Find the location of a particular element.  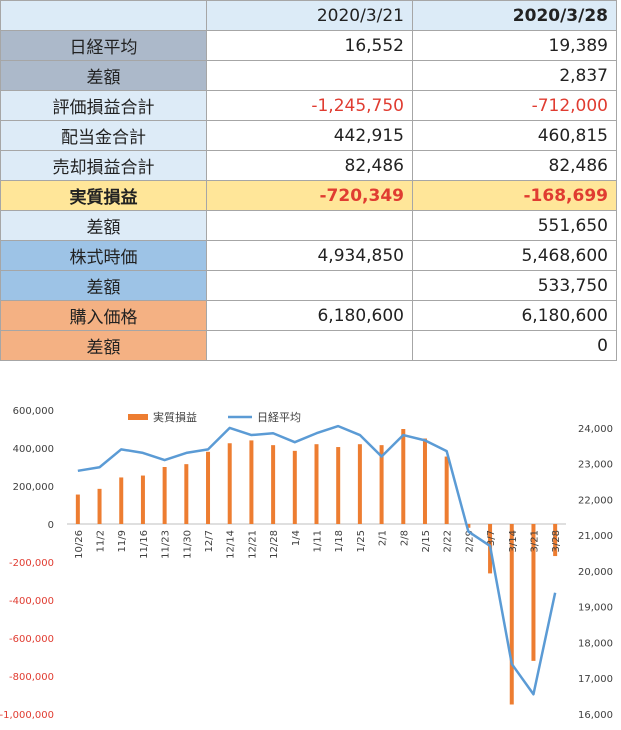

table-row: 日経平均 16,552 19,389 is located at coordinates (308, 45).